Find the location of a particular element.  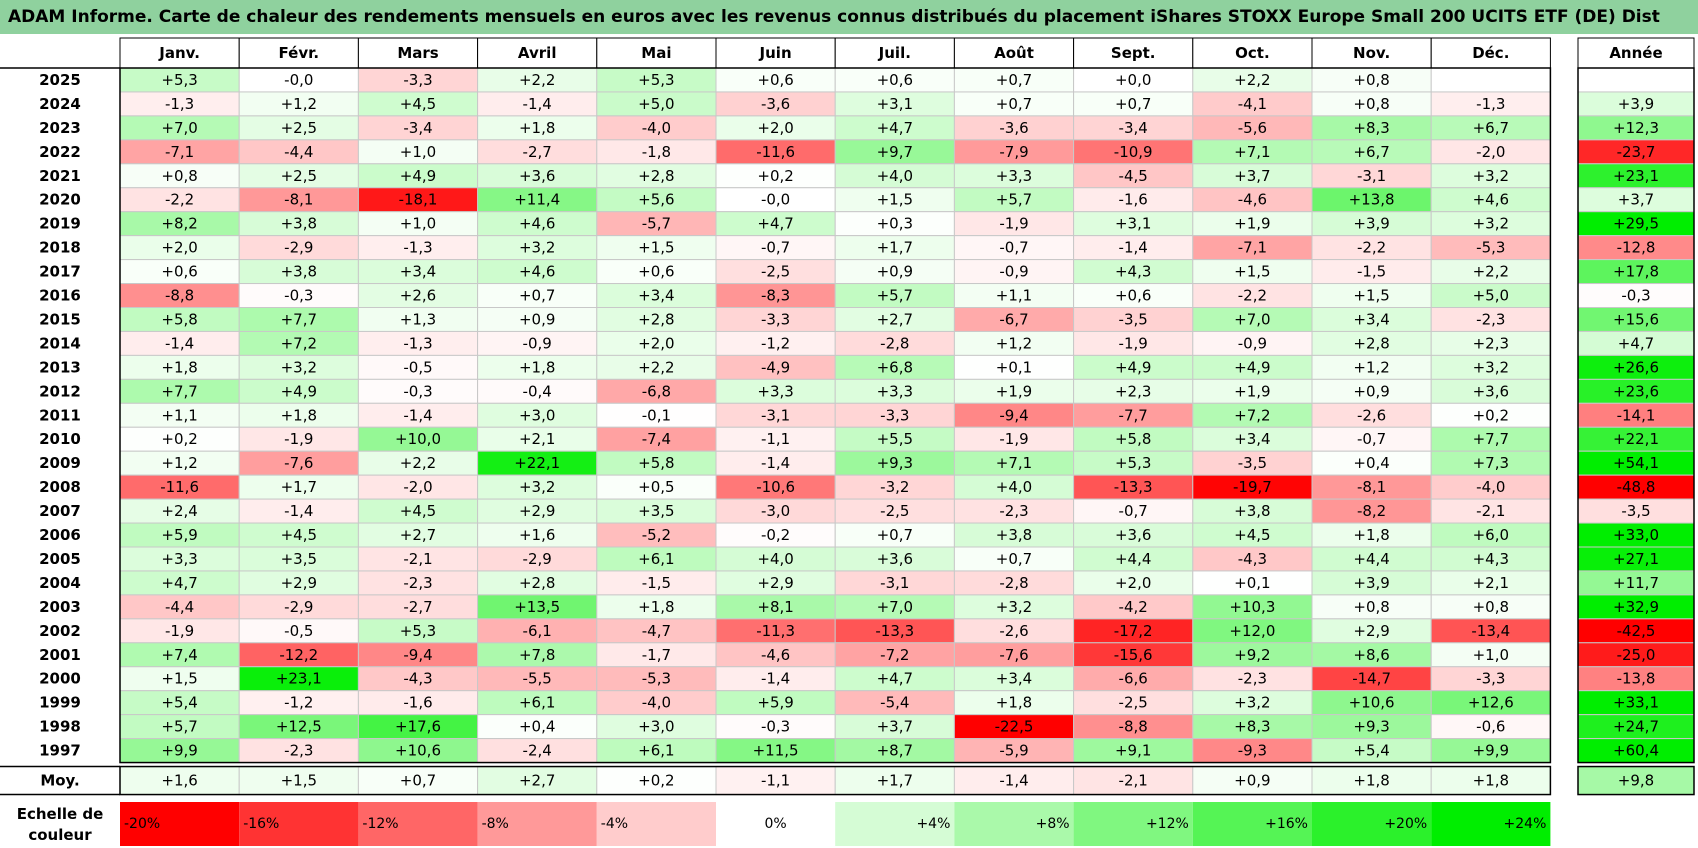

scale-tick-label: -16% is located at coordinates (261, 824).